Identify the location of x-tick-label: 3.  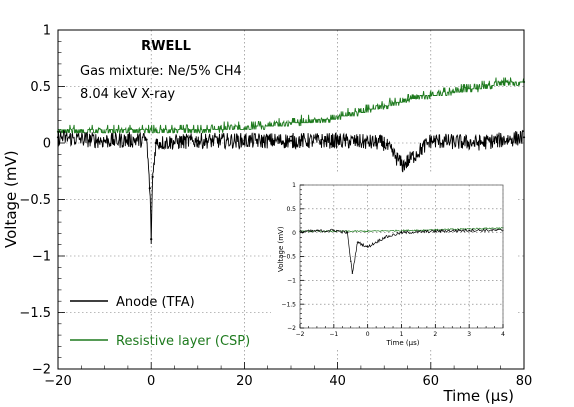
(469, 334).